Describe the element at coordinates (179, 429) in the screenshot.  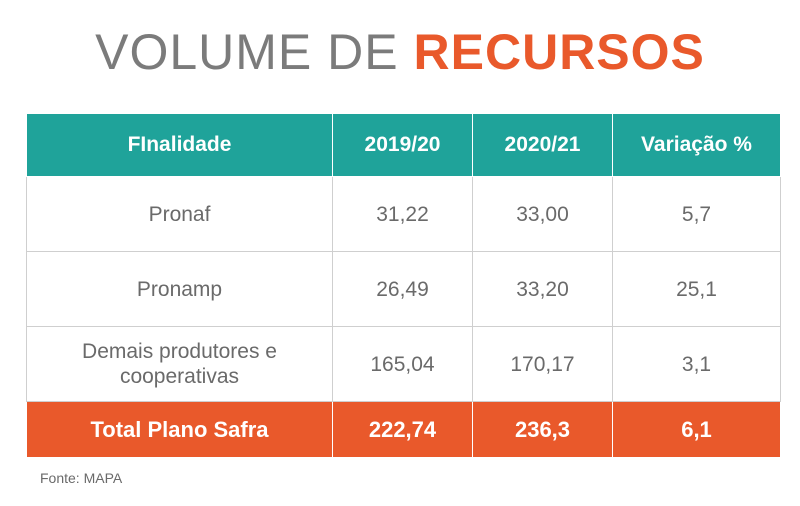
I see `total-cell: Total Plano Safra` at that location.